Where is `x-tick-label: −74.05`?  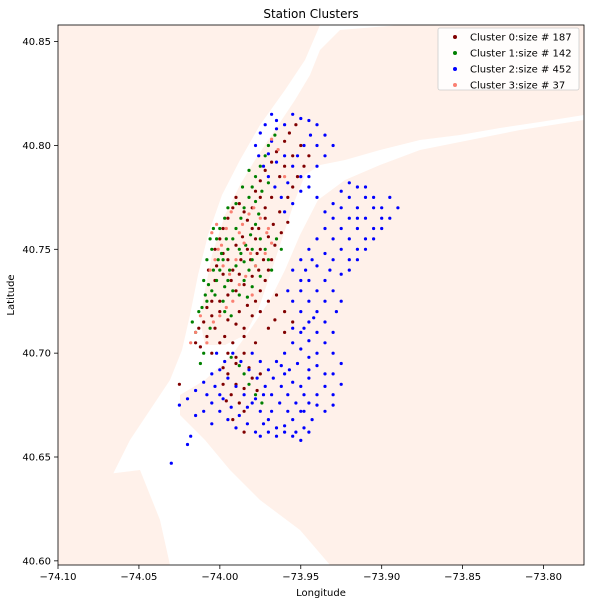
x-tick-label: −74.05 is located at coordinates (138, 577).